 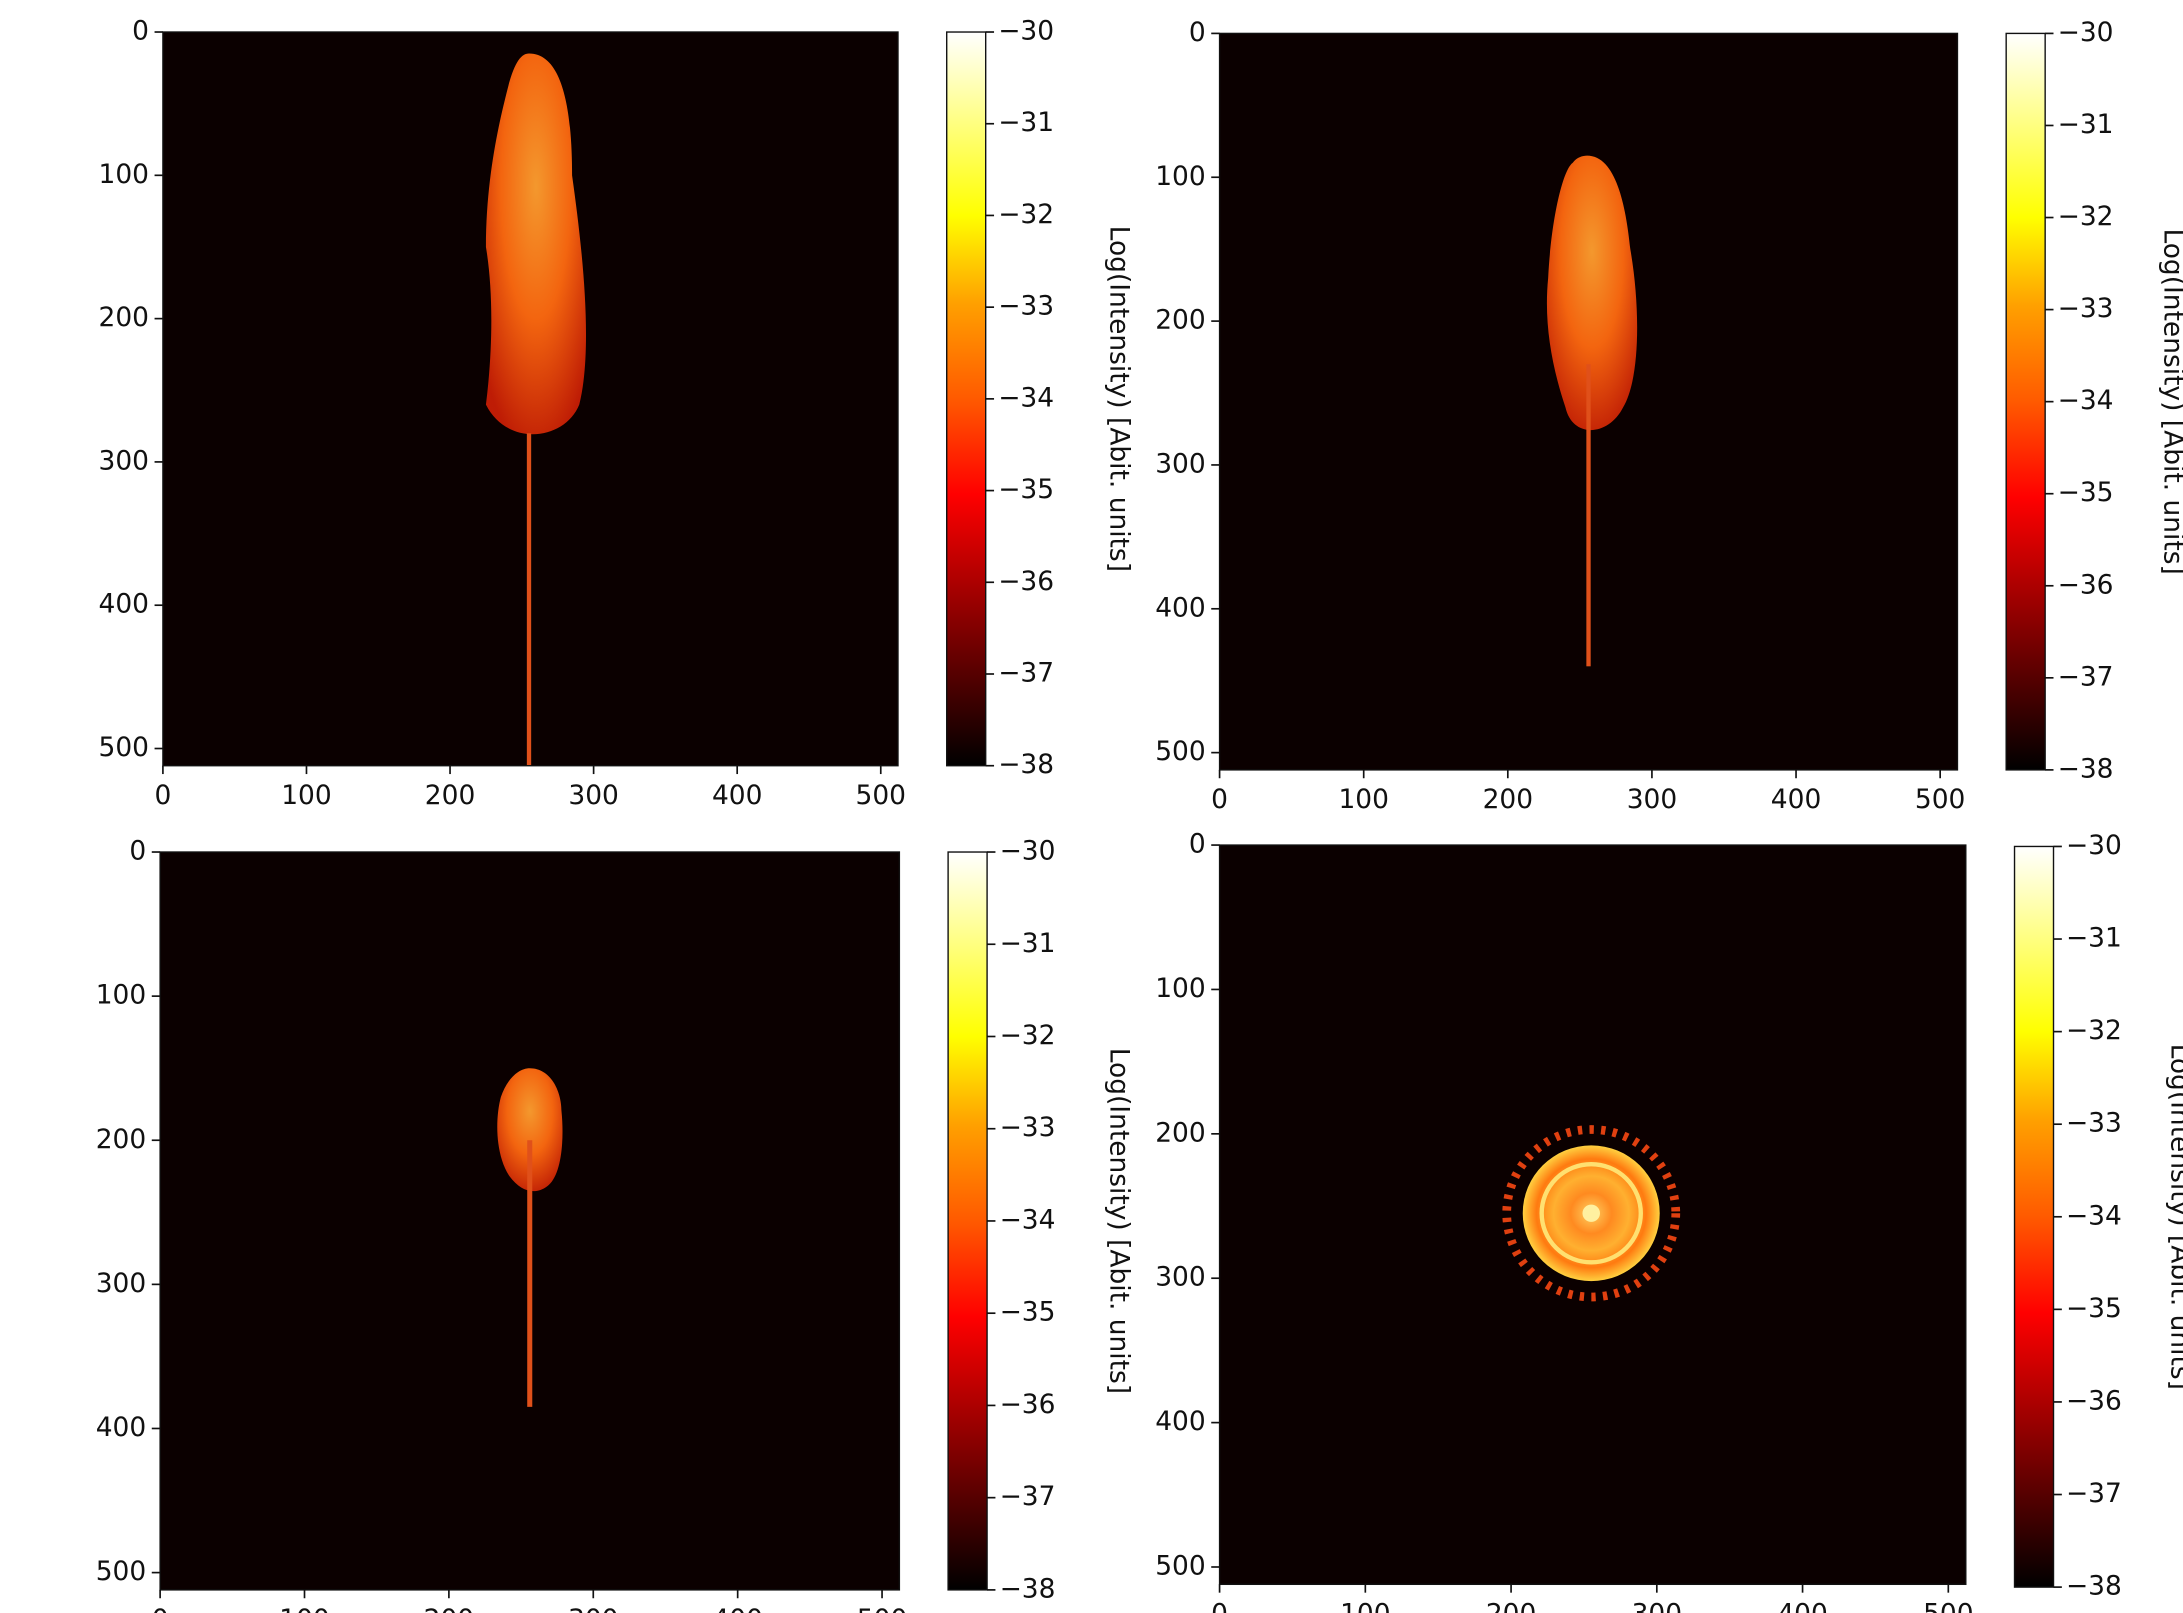 I want to click on core, so click(x=1591, y=1213).